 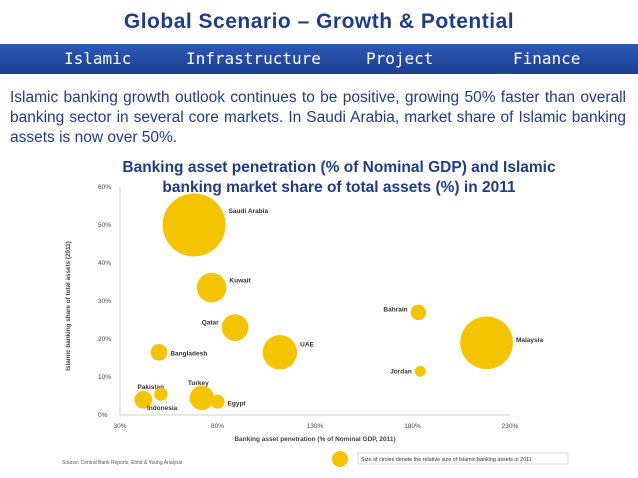 I want to click on y-tick-label: 0%, so click(x=103, y=415).